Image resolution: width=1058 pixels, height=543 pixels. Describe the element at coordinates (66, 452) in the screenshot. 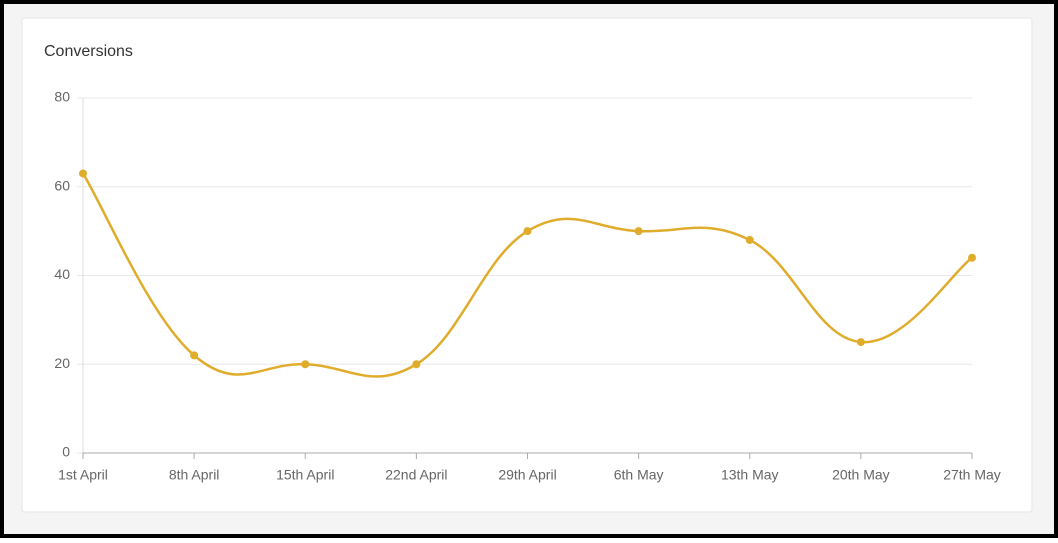

I see `y-tick-label: 0` at that location.